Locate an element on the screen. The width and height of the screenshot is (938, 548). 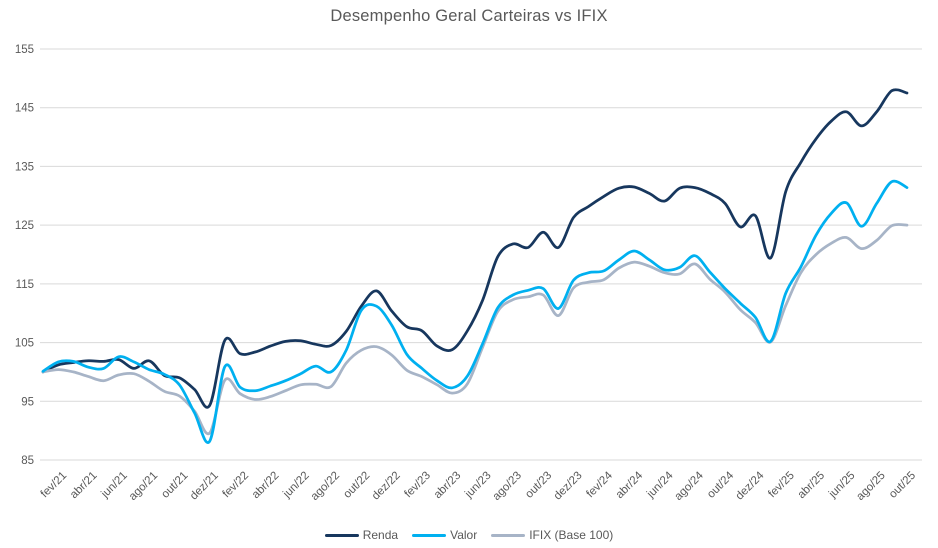
x-tick-label: out/23 is located at coordinates (538, 485).